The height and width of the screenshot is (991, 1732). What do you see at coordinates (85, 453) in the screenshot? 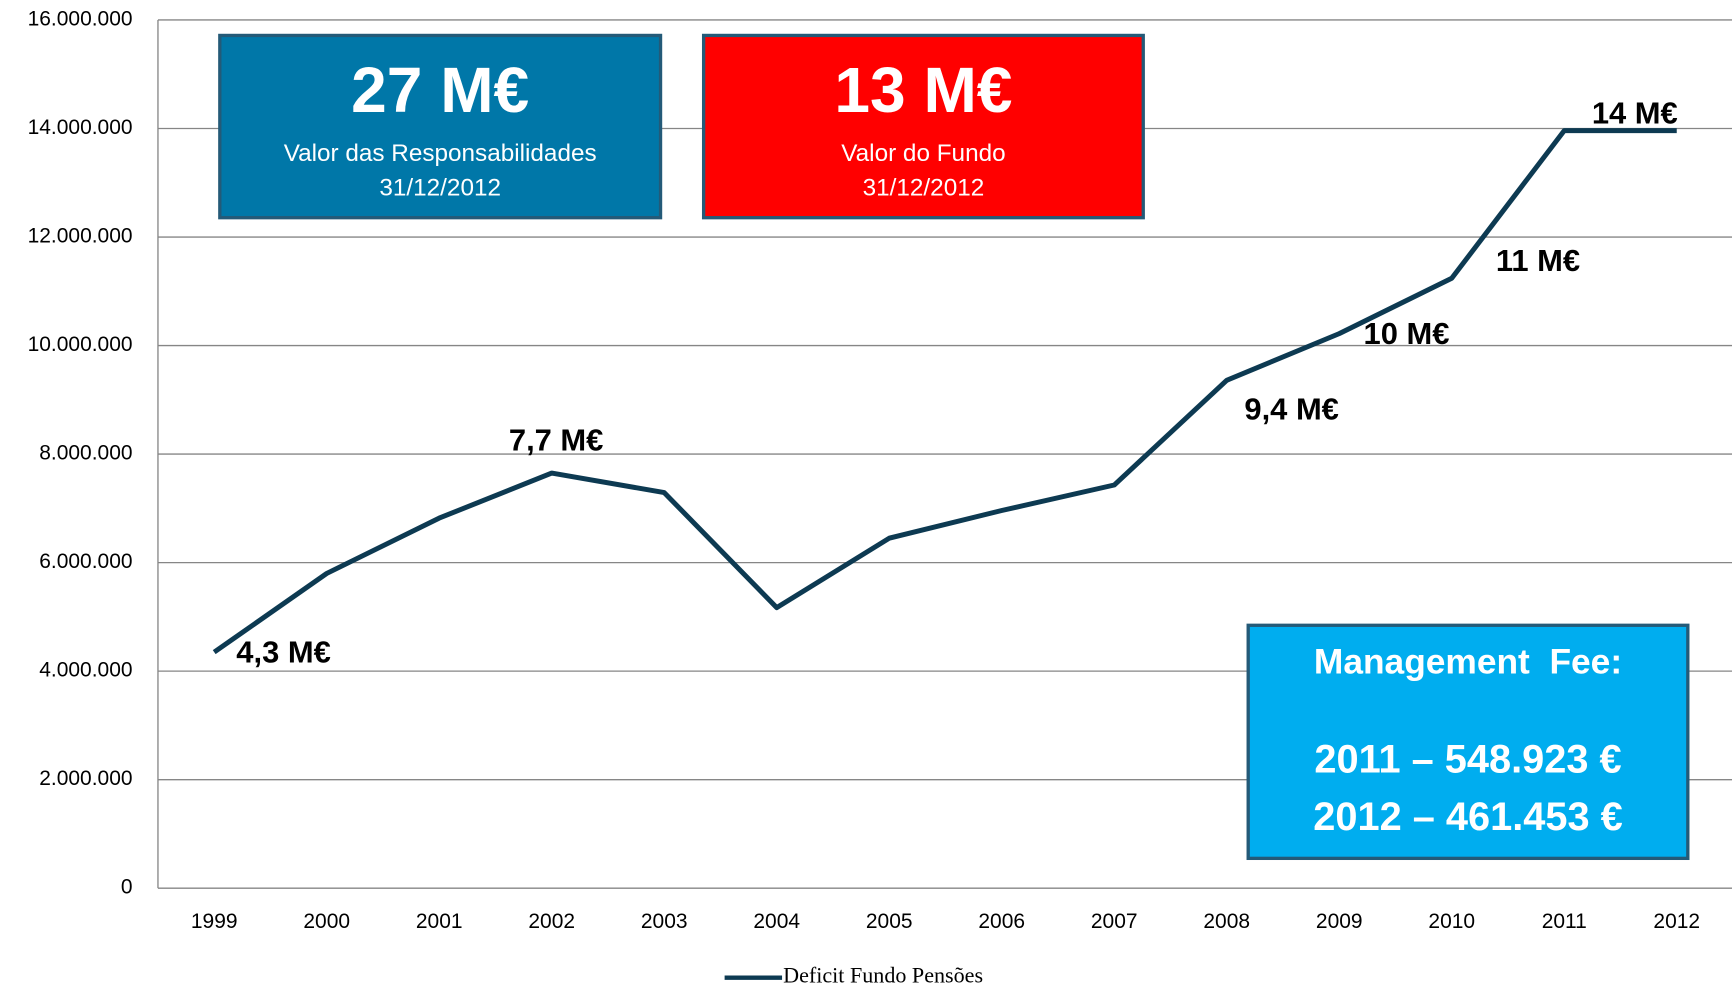
I see `y-tick-label: 8.000.000` at bounding box center [85, 453].